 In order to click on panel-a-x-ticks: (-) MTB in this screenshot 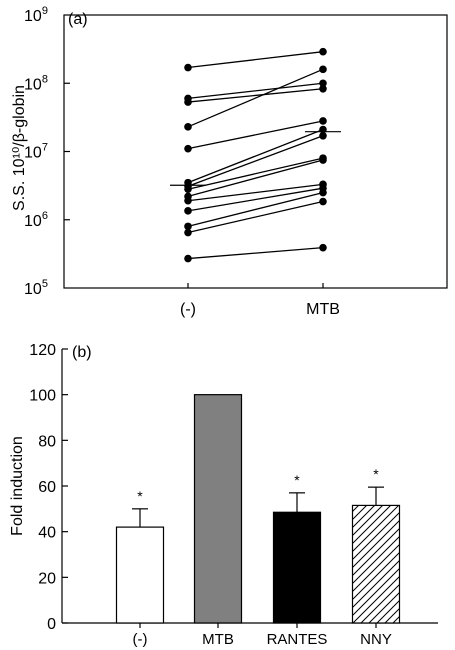, I will do `click(260, 300)`.